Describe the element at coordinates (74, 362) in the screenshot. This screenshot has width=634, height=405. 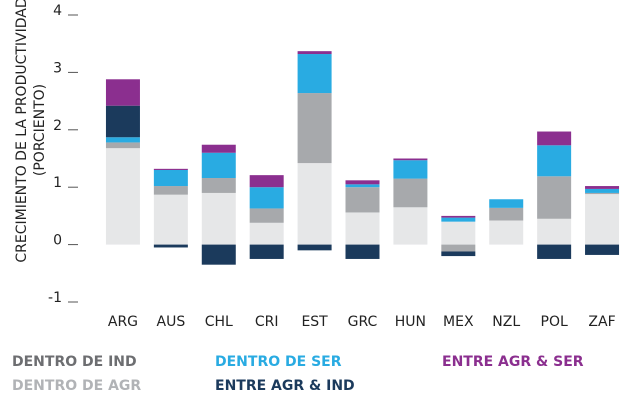
I see `legend-label: DENTRO DE IND` at that location.